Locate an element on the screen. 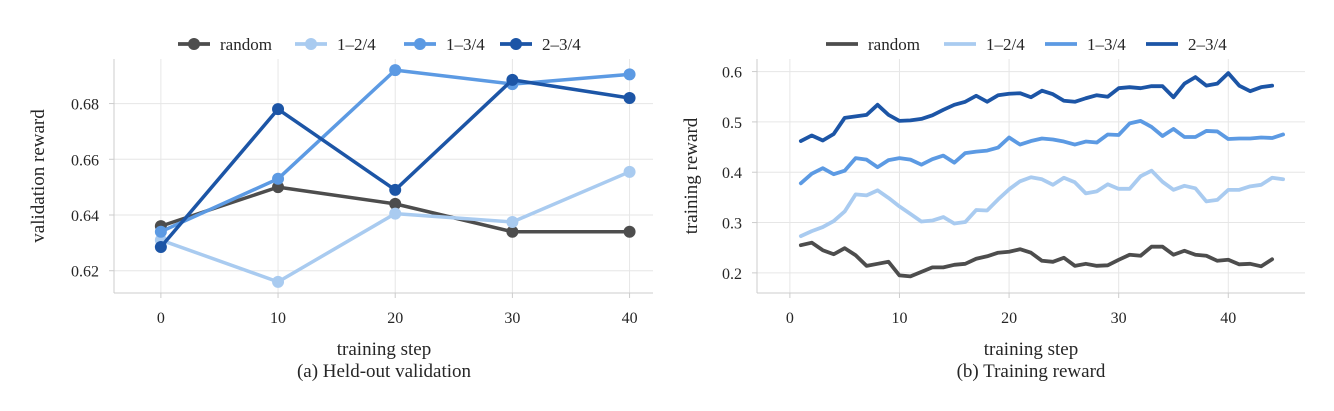  y-tick-label: 0.2 is located at coordinates (732, 274).